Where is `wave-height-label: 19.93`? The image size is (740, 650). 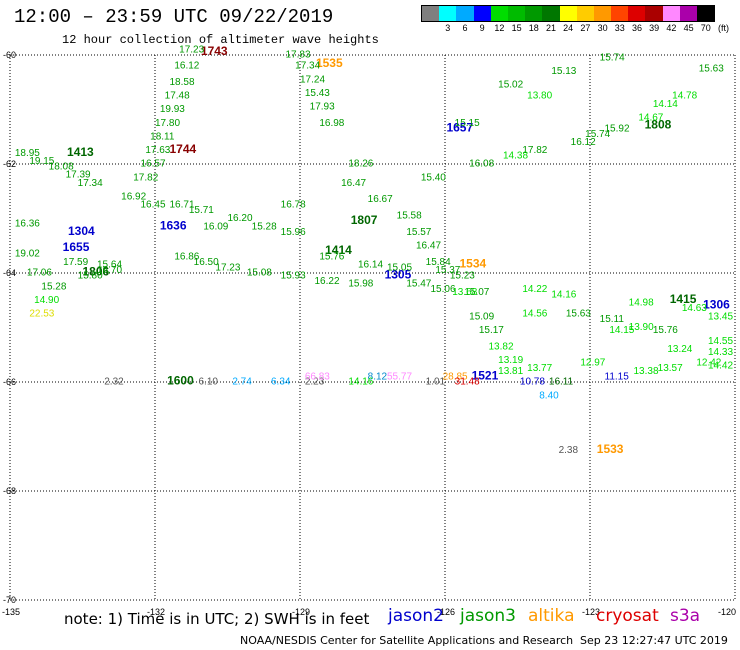
wave-height-label: 19.93 is located at coordinates (172, 109).